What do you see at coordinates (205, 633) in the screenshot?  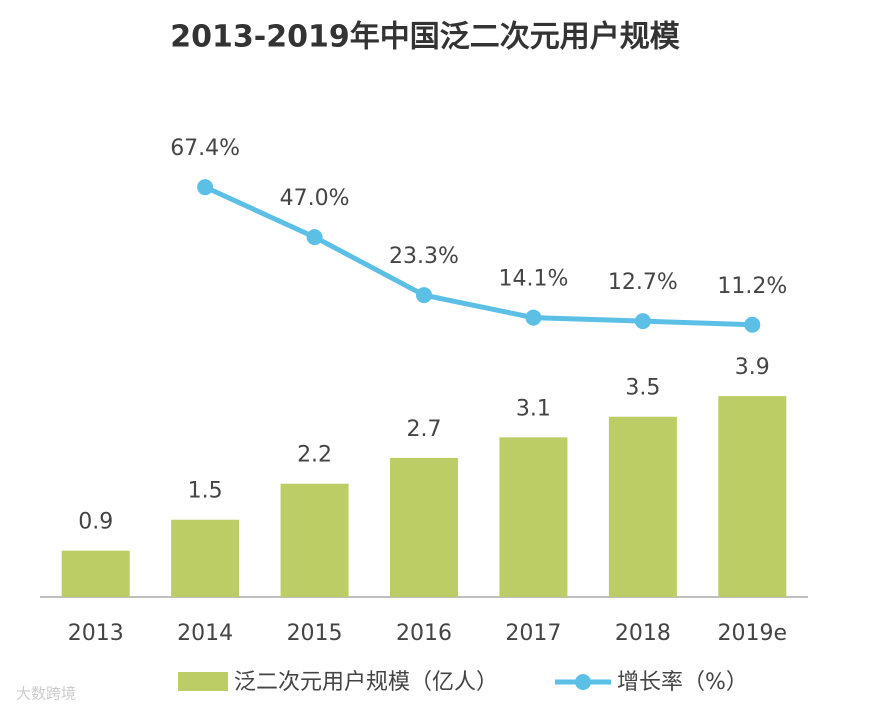 I see `x-tick-label: 2014` at bounding box center [205, 633].